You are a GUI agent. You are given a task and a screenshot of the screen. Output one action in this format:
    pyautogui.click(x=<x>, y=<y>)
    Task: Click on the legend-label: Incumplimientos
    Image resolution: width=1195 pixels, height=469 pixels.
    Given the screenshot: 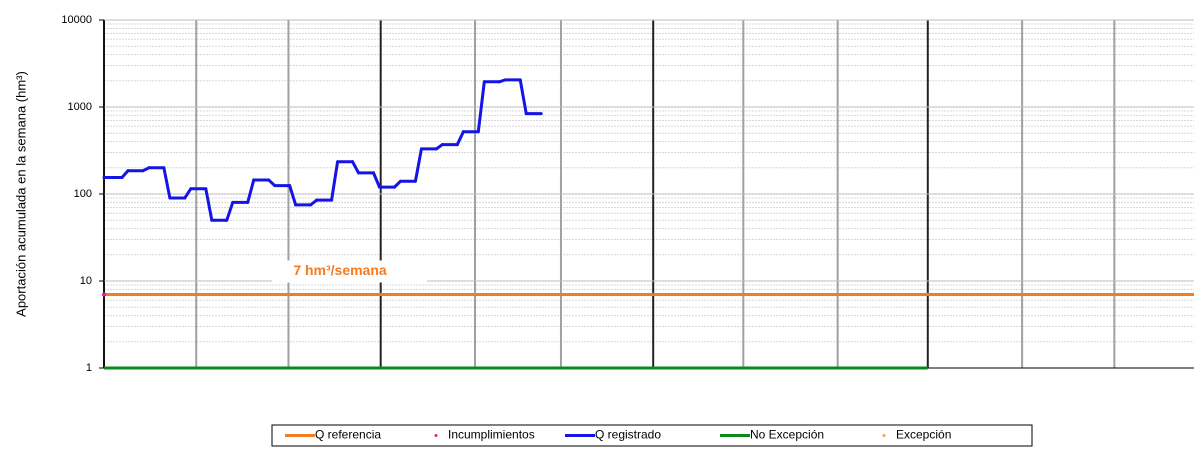 What is the action you would take?
    pyautogui.click(x=491, y=435)
    